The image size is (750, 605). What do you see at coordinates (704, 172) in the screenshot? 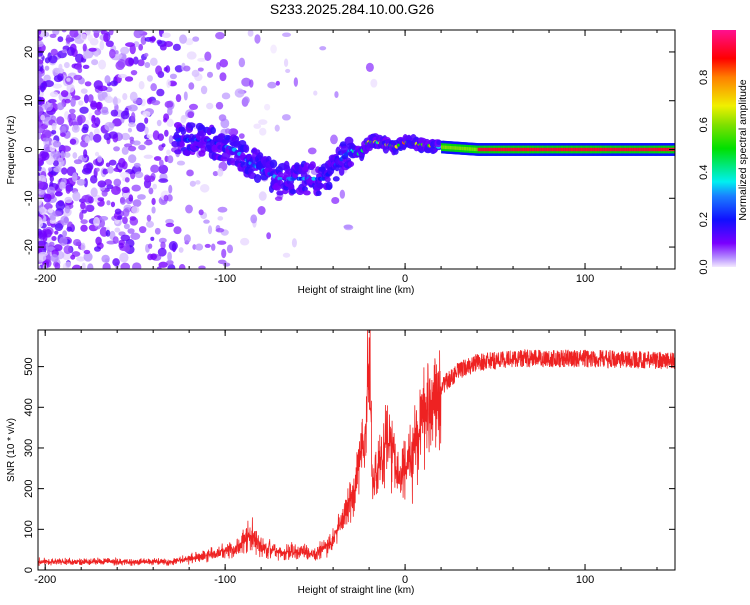
I see `colorbar-tick-label: 0.4` at bounding box center [704, 172].